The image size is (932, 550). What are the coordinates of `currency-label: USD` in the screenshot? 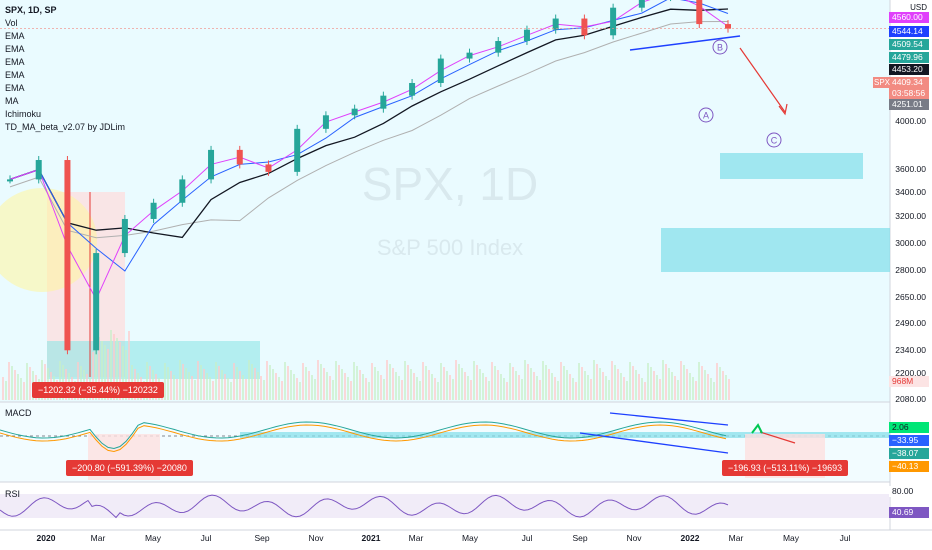 It's located at (918, 7).